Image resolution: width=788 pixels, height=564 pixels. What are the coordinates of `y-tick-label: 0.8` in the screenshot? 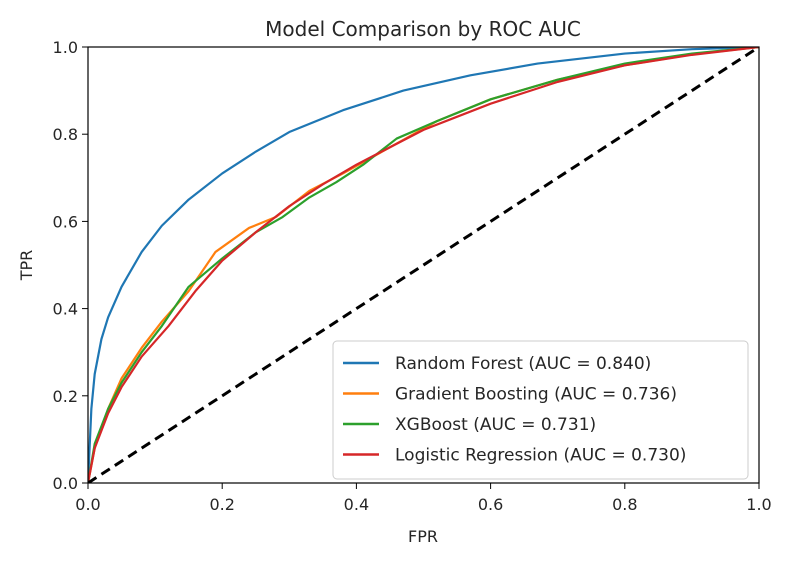 It's located at (65, 134).